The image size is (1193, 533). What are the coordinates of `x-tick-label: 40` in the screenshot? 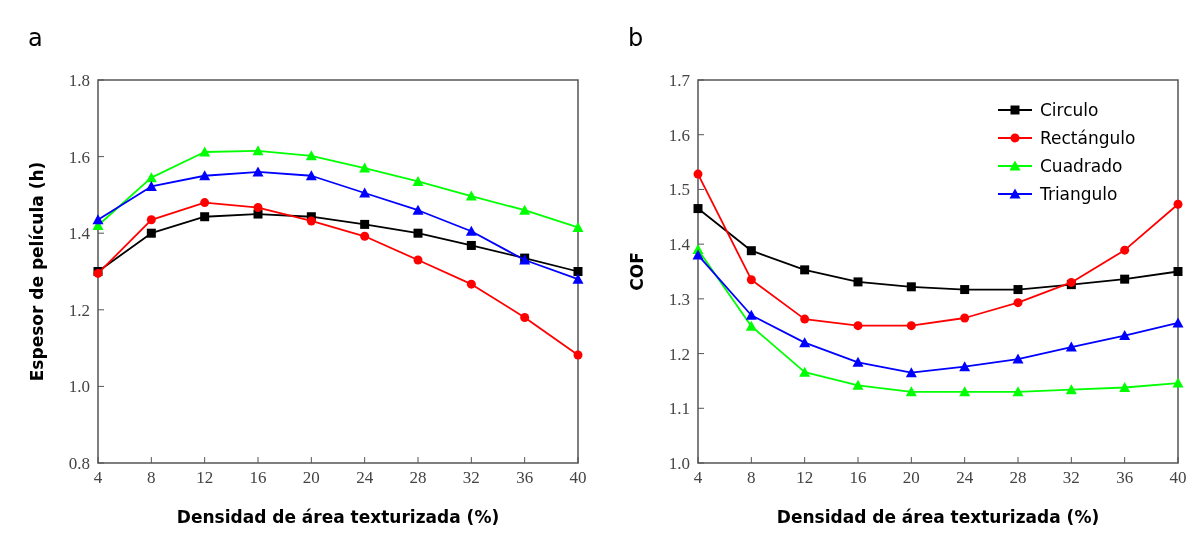 It's located at (578, 477).